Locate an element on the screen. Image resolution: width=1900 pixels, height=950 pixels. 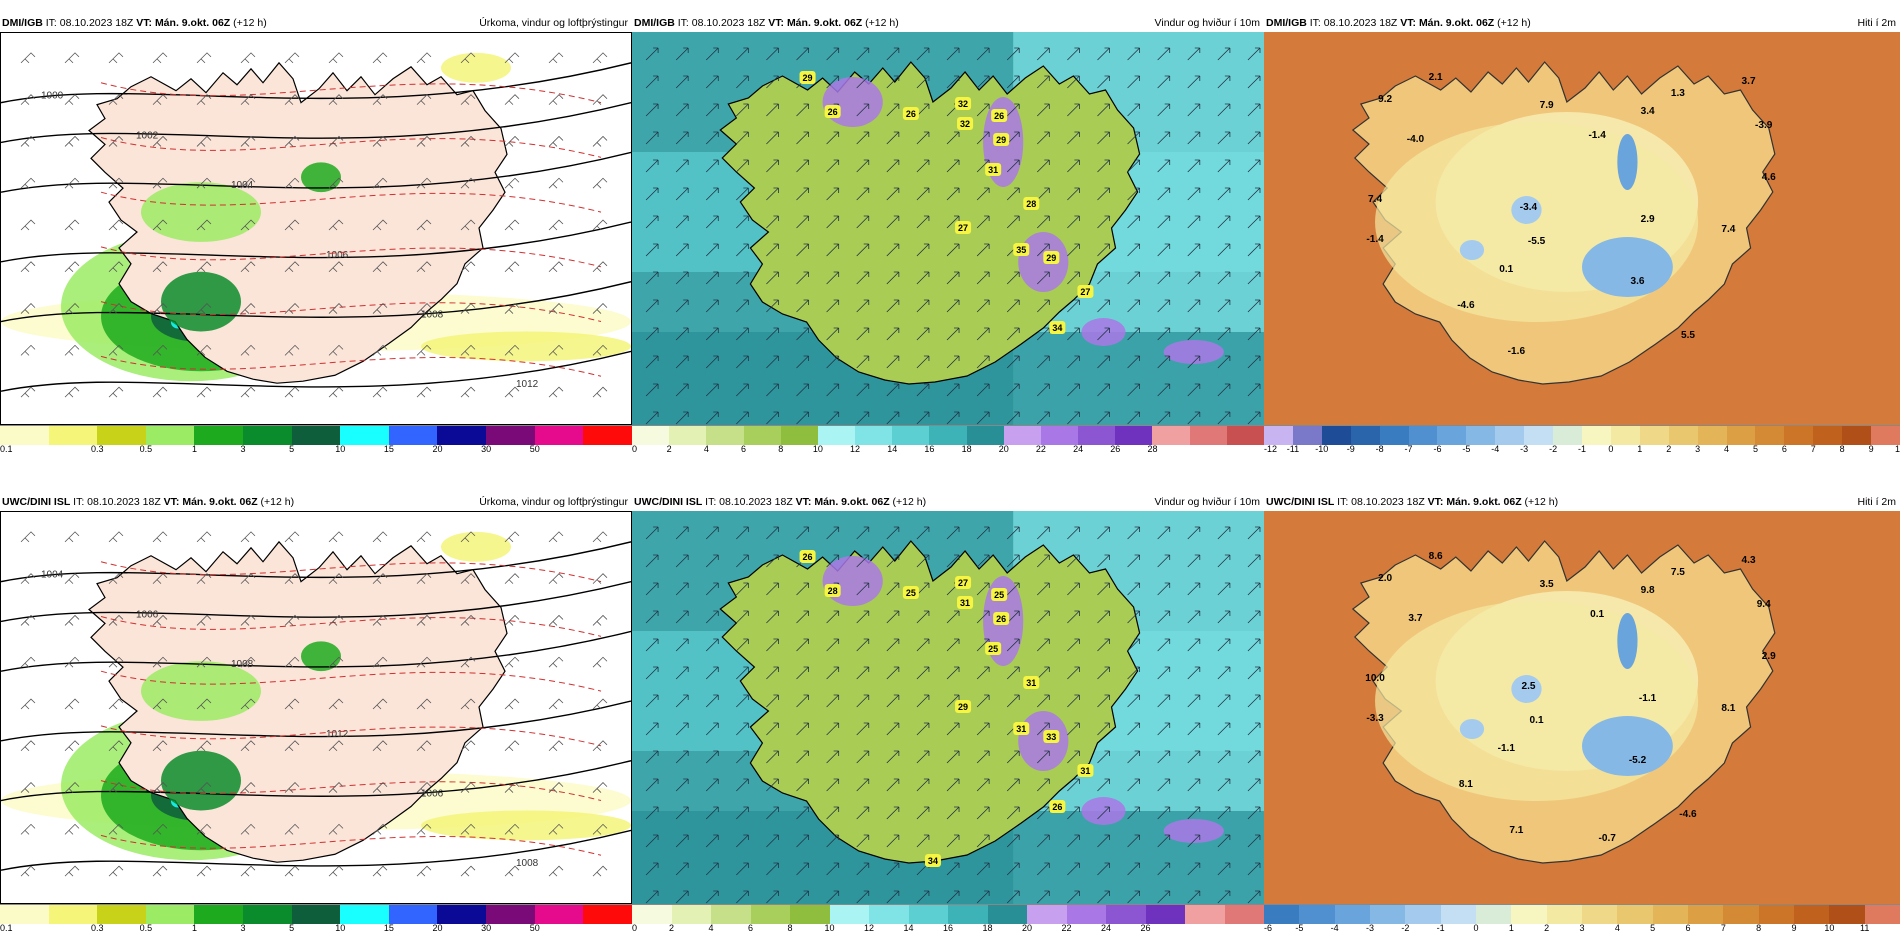
isobar-label: 1006 is located at coordinates (432, 794).